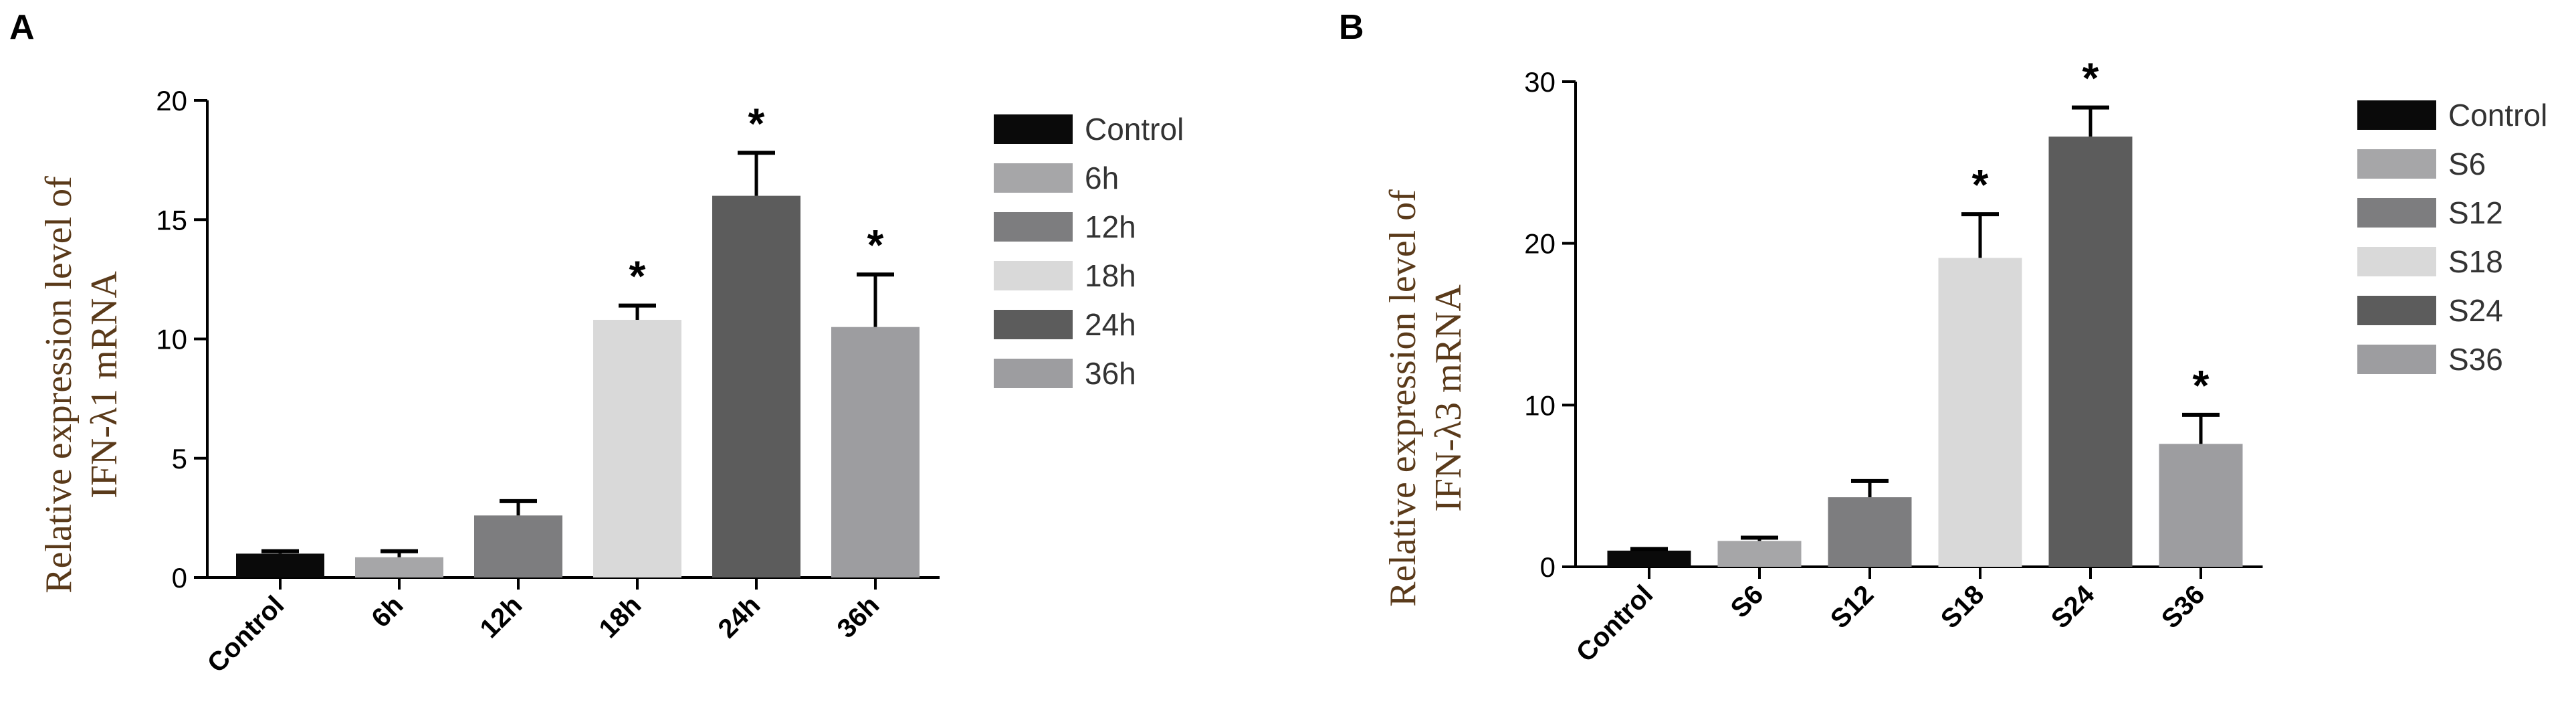 The height and width of the screenshot is (712, 2576). What do you see at coordinates (2475, 262) in the screenshot?
I see `legend-label: S18` at bounding box center [2475, 262].